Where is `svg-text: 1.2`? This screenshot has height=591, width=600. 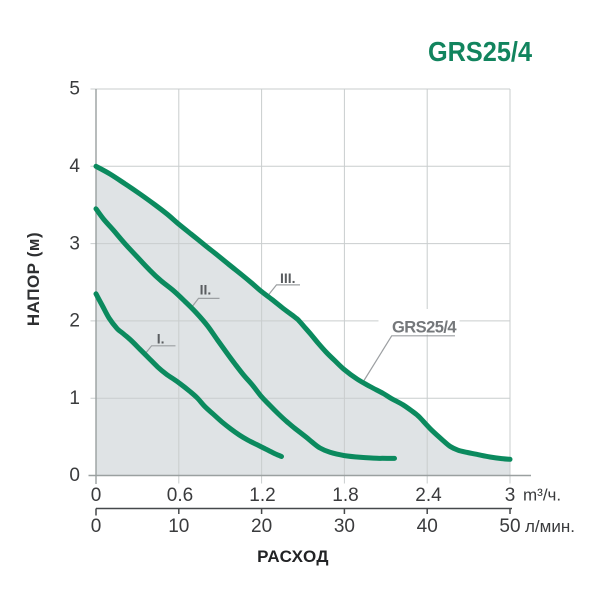 svg-text: 1.2 is located at coordinates (262, 495).